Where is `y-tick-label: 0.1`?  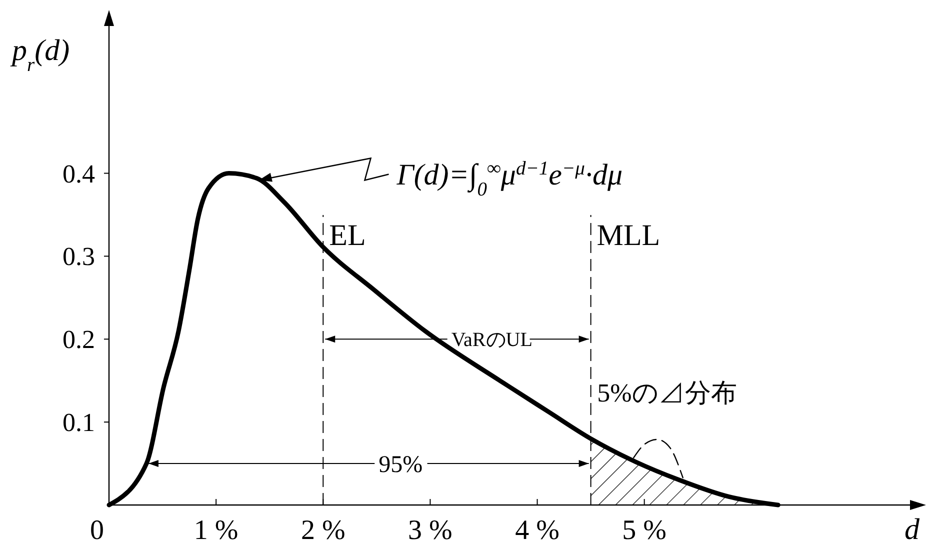 y-tick-label: 0.1 is located at coordinates (78, 423).